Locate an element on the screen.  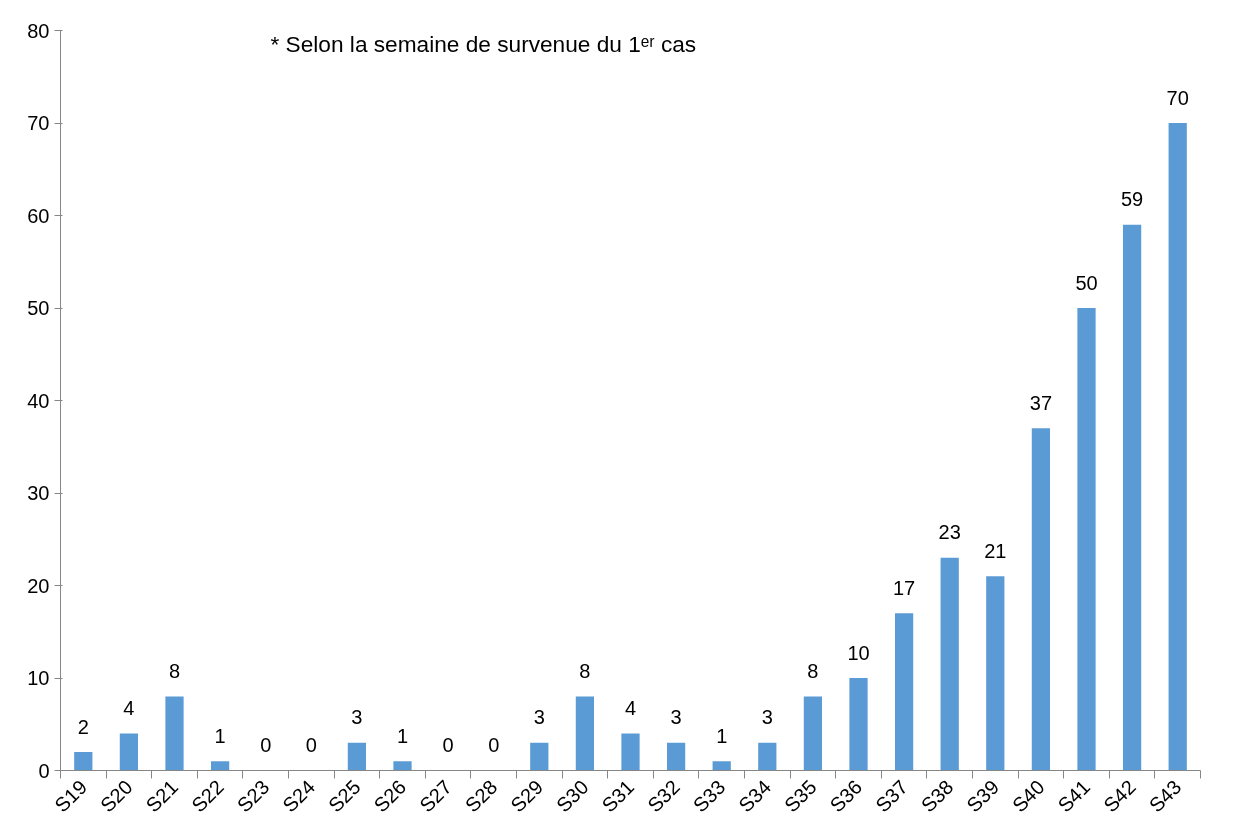
y-tick-label: 30 is located at coordinates (38, 493).